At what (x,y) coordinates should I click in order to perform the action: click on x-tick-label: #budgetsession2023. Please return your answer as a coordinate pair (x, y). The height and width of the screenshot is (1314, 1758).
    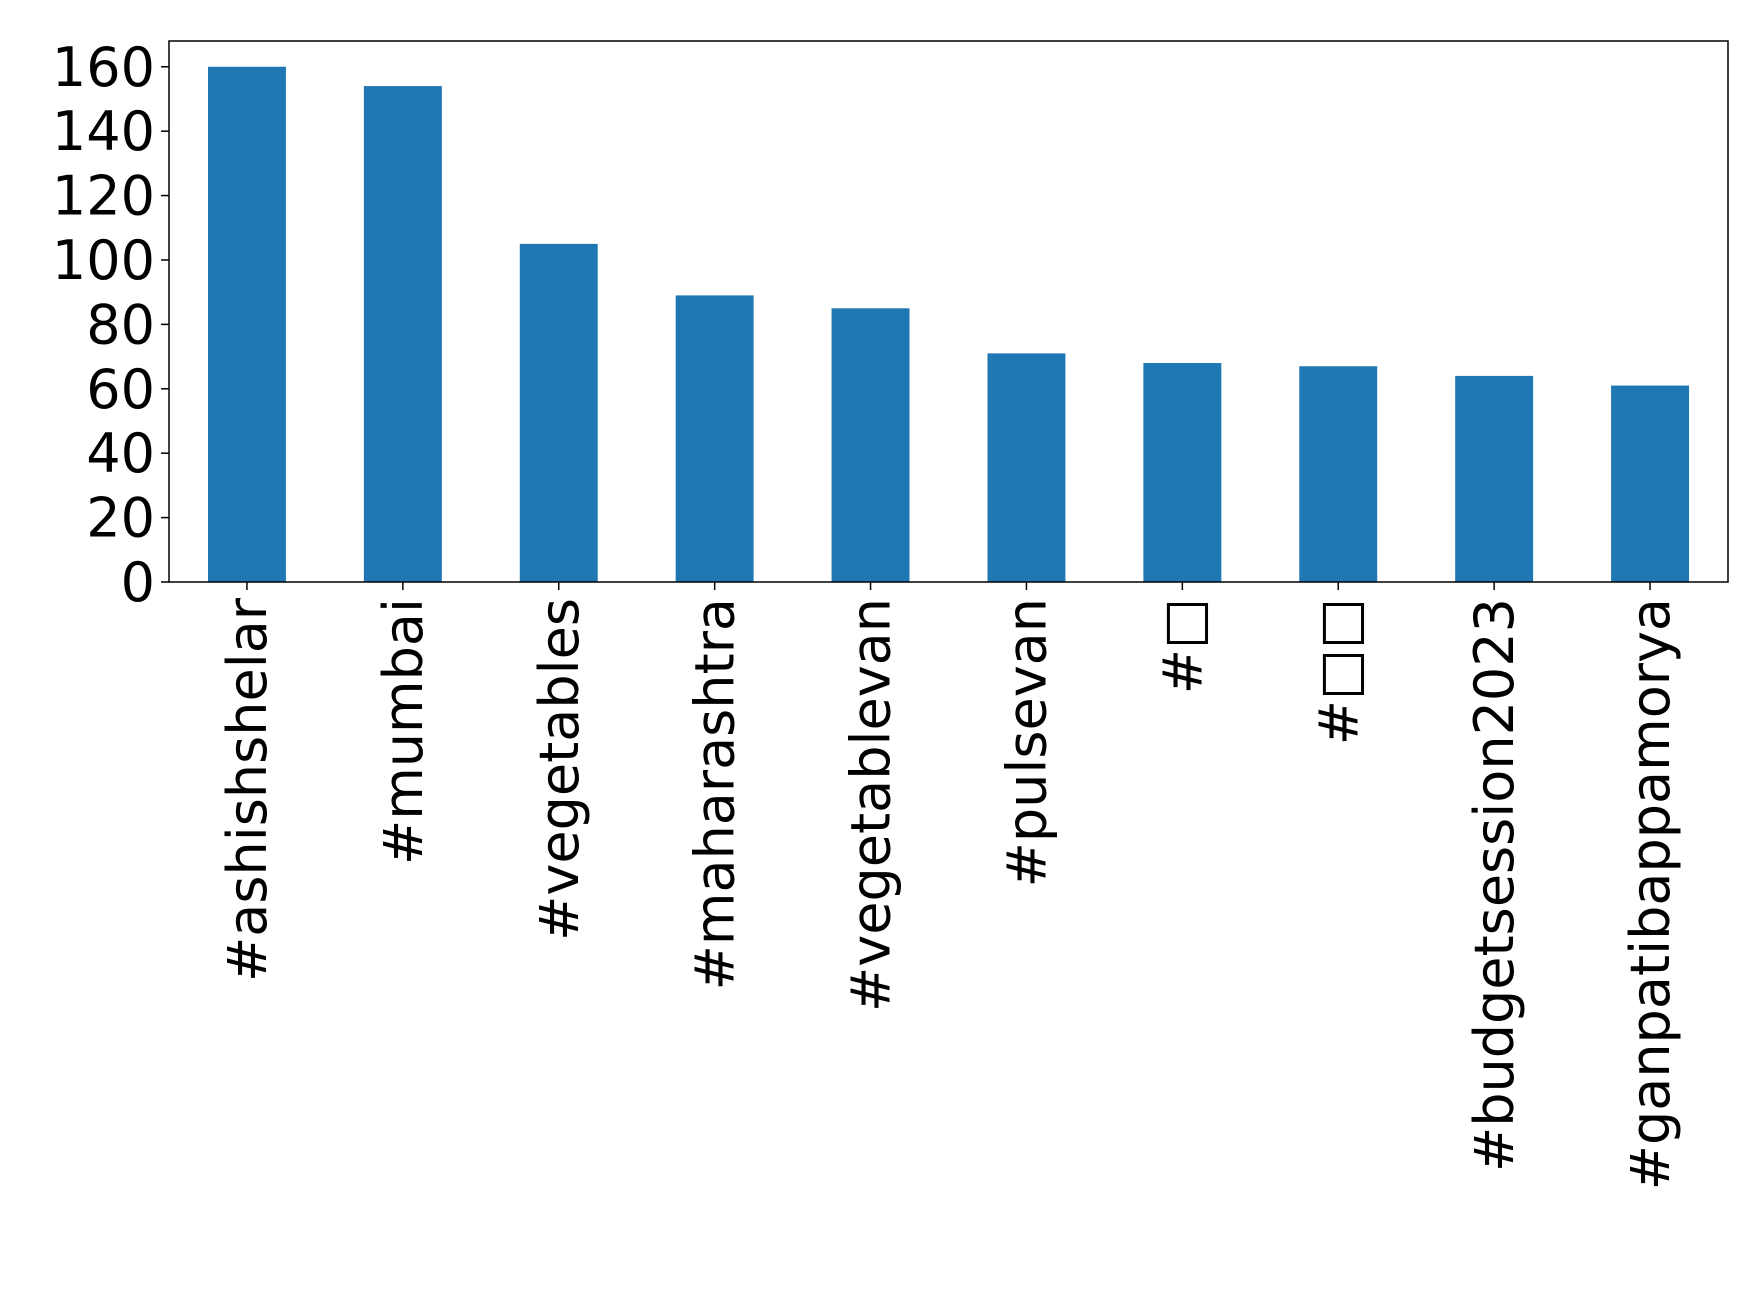
    Looking at the image, I should click on (1494, 885).